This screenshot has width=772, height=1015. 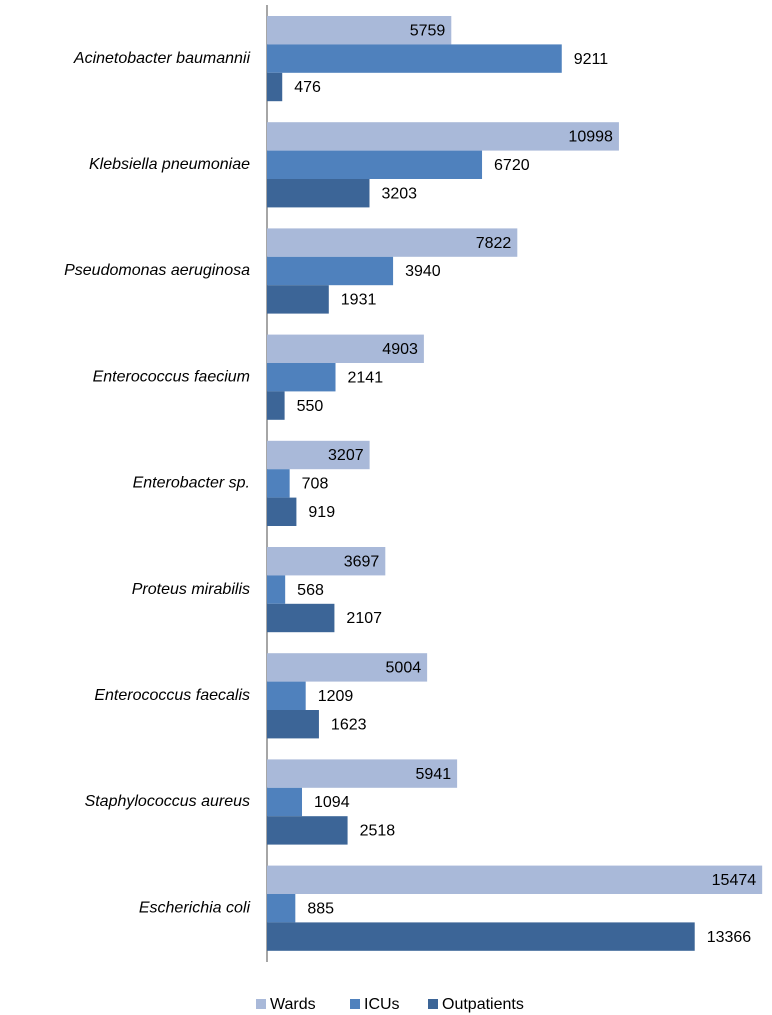 What do you see at coordinates (191, 483) in the screenshot?
I see `category-label: Enterobacter sp.` at bounding box center [191, 483].